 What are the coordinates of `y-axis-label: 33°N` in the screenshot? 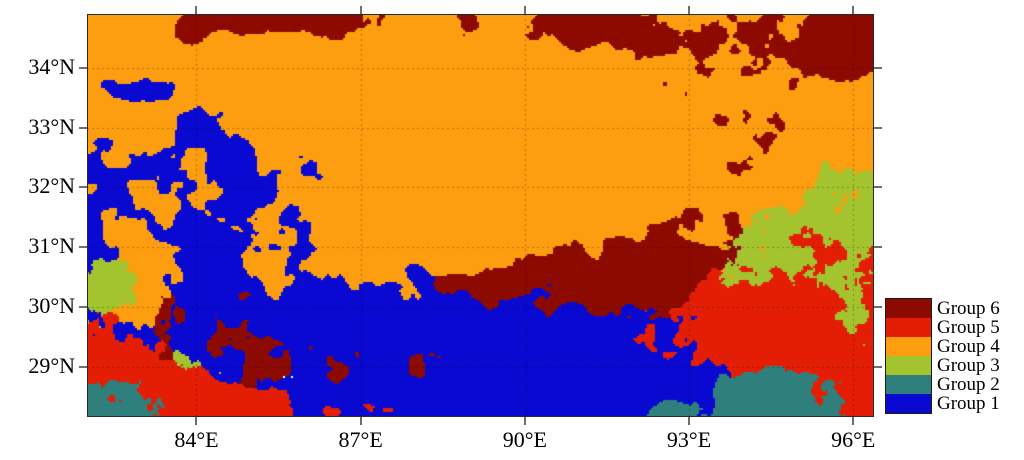 It's located at (51, 126).